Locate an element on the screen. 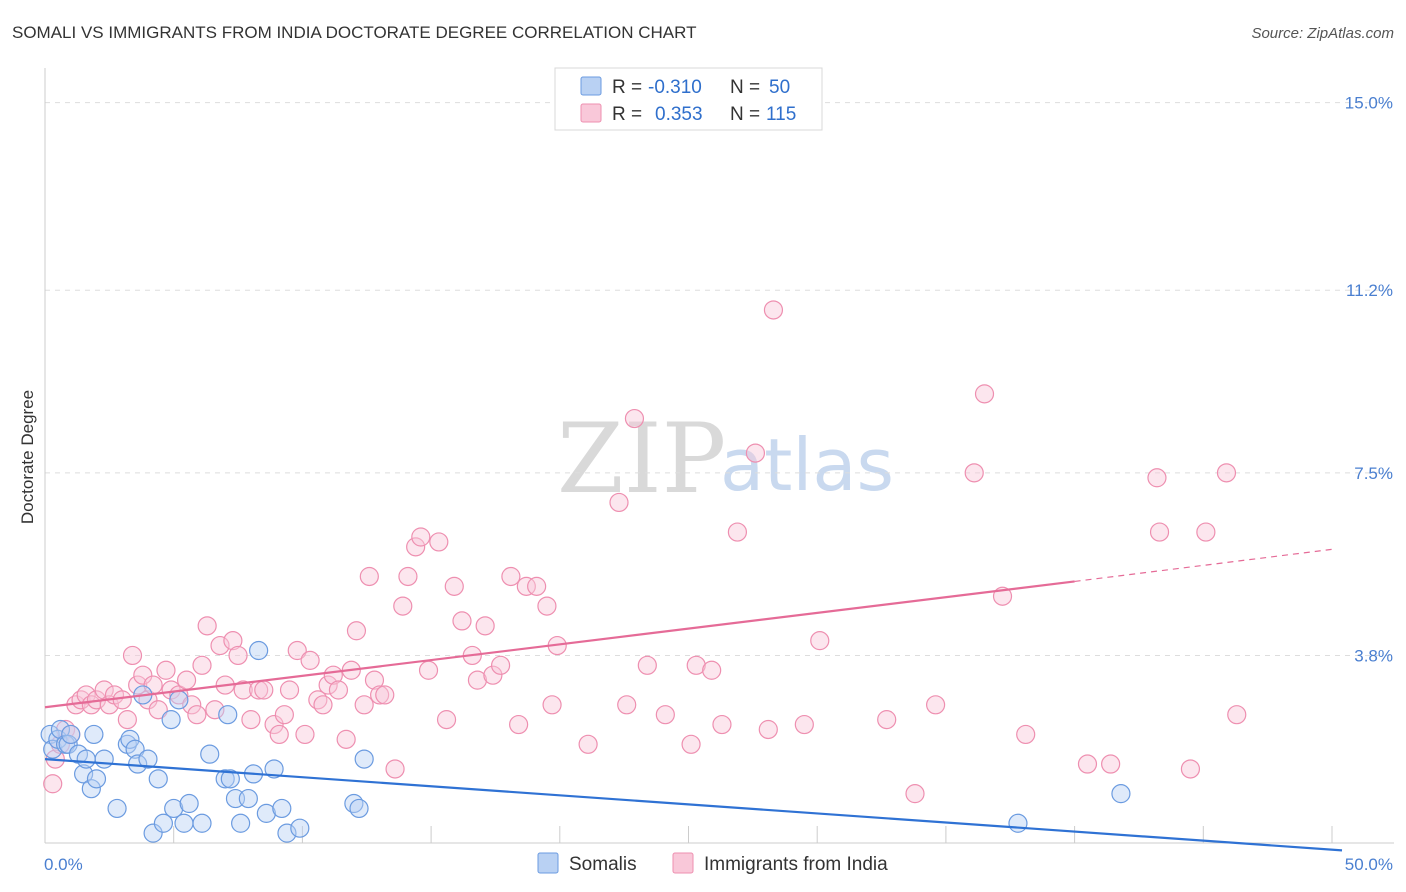 The image size is (1406, 892). y-tick-label: 15.0% is located at coordinates (1369, 103).